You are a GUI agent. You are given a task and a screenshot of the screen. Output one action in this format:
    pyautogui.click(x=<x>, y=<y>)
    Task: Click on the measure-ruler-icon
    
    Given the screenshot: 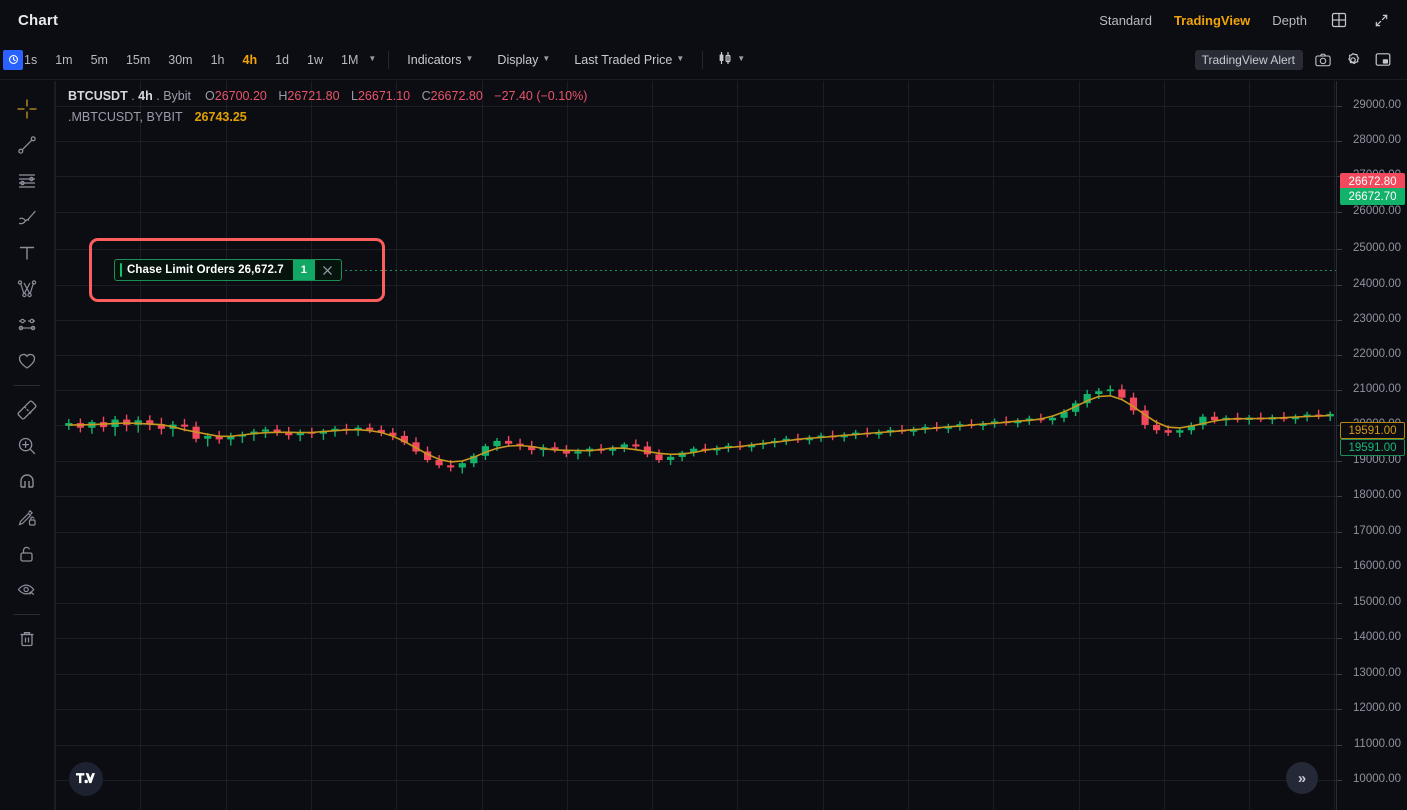 What is the action you would take?
    pyautogui.click(x=27, y=410)
    